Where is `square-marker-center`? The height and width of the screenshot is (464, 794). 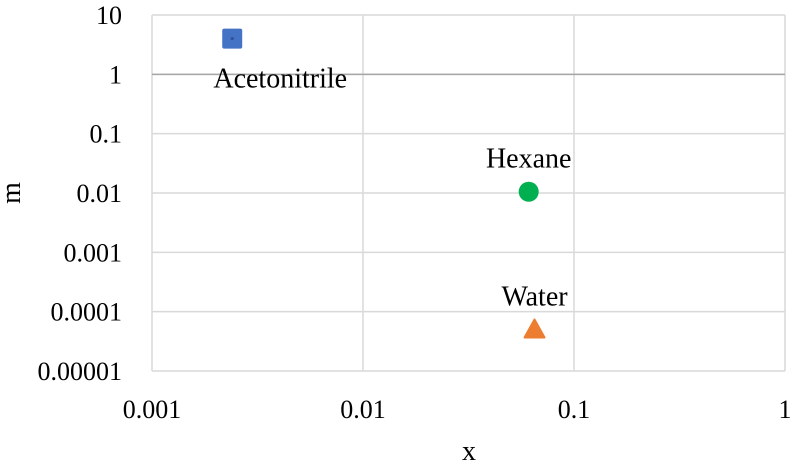 square-marker-center is located at coordinates (232, 39).